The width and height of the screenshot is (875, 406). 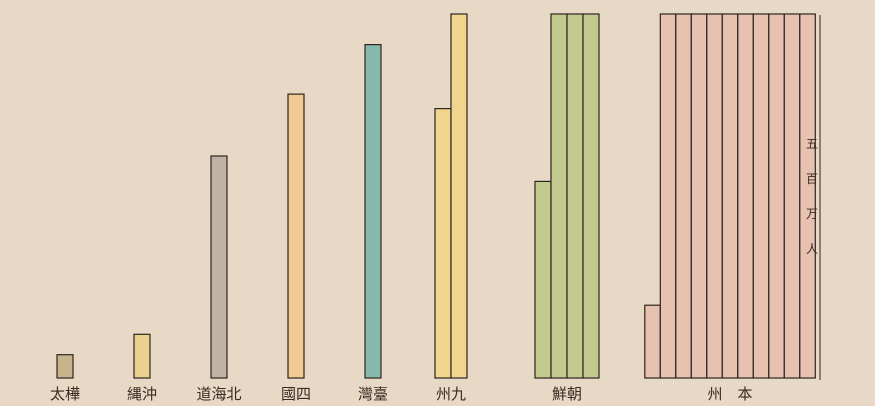 What do you see at coordinates (567, 394) in the screenshot?
I see `category-label-7: 鮮朝` at bounding box center [567, 394].